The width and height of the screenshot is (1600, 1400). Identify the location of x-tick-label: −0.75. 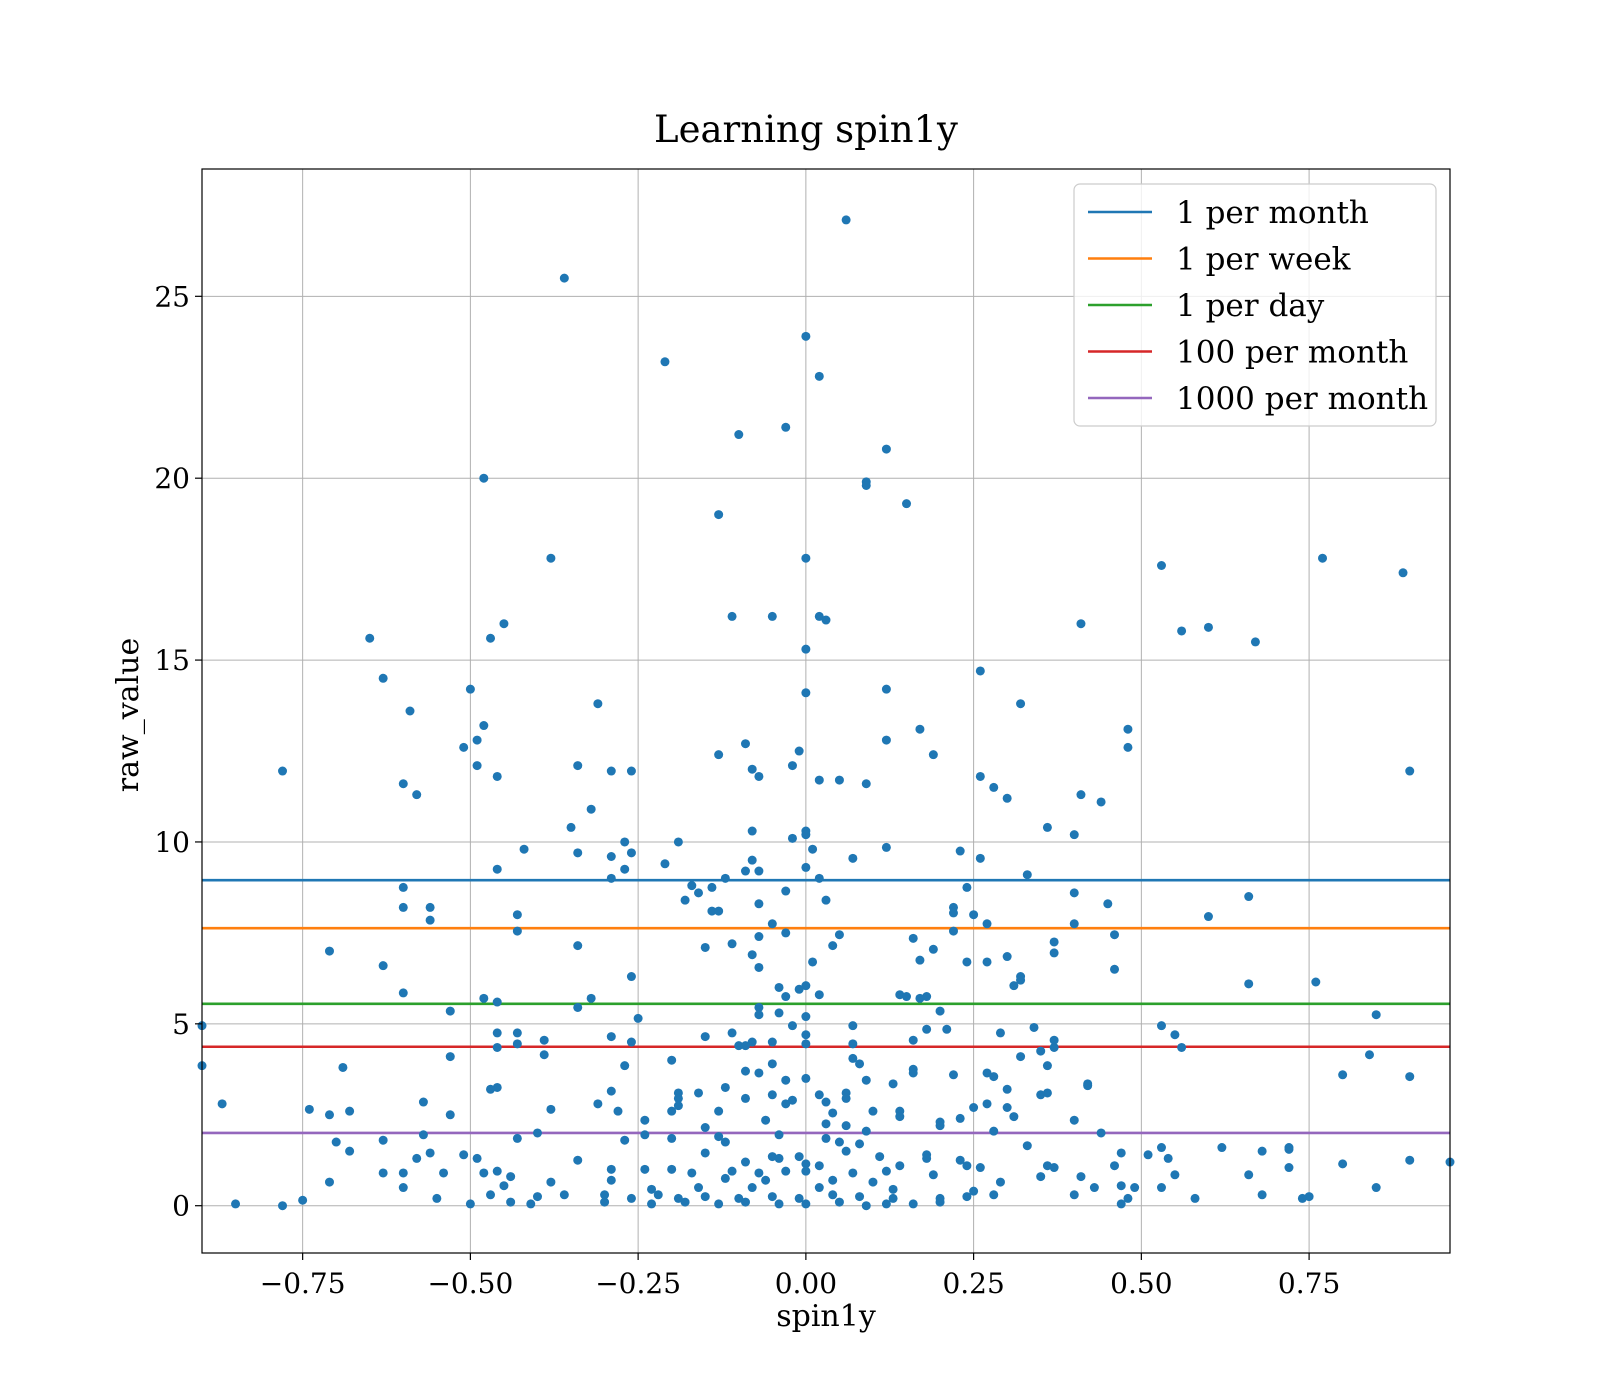
(303, 1283).